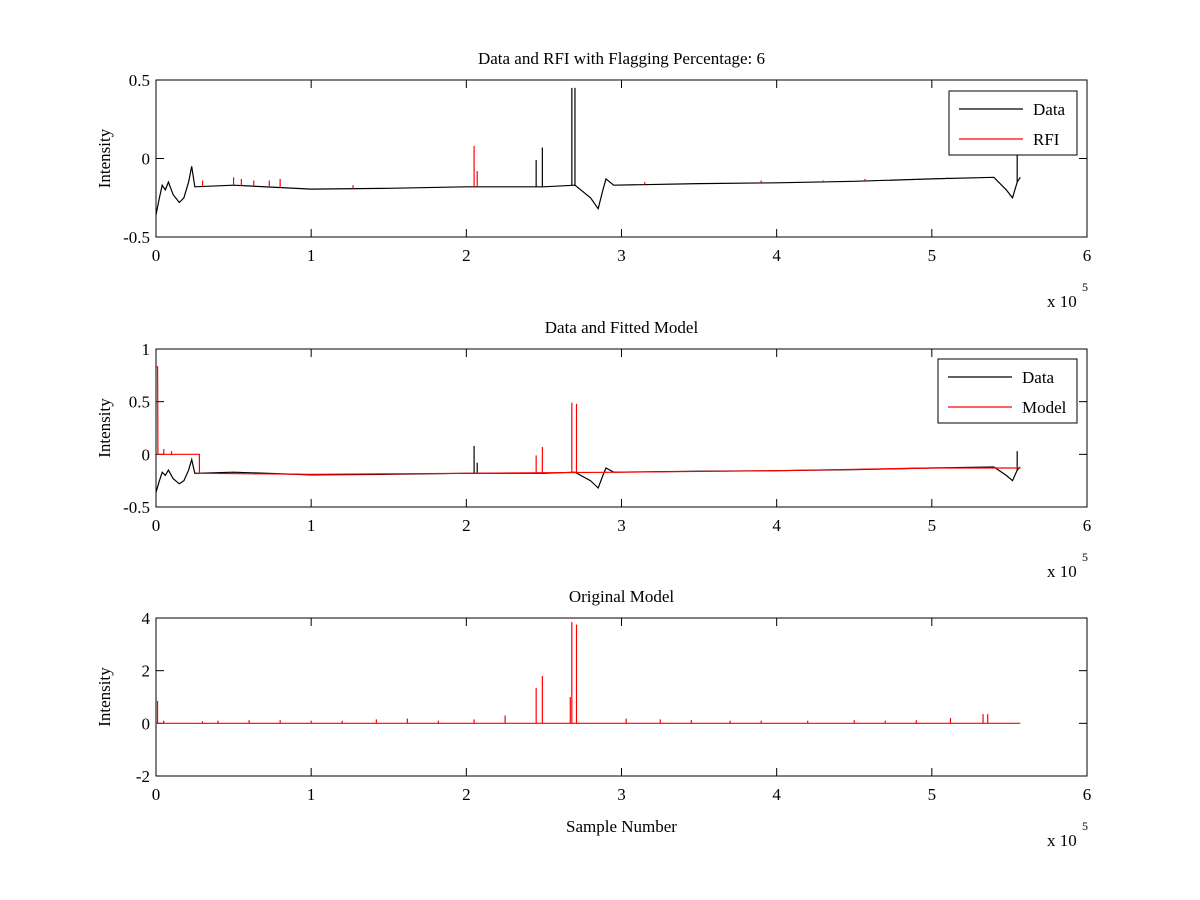 The width and height of the screenshot is (1200, 900). What do you see at coordinates (146, 349) in the screenshot?
I see `y-tick-label: 1` at bounding box center [146, 349].